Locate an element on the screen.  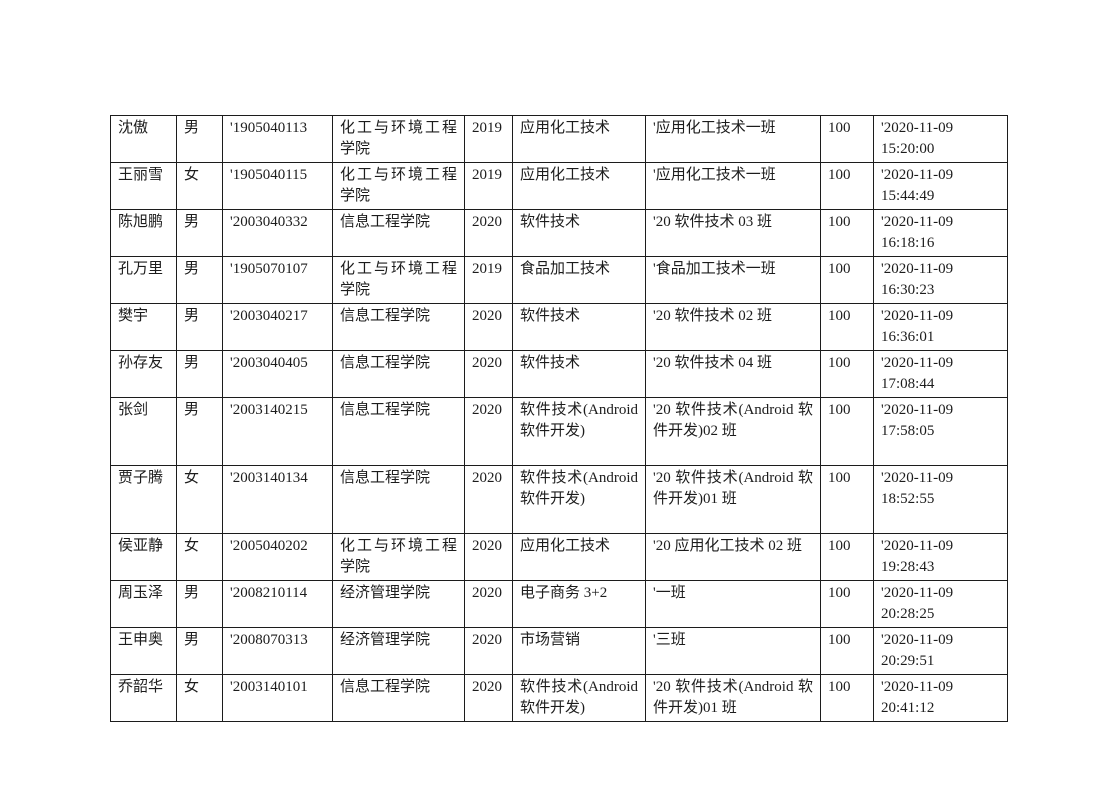
cell-text: '2020-11-09 17:58:05 is located at coordinates (917, 420).